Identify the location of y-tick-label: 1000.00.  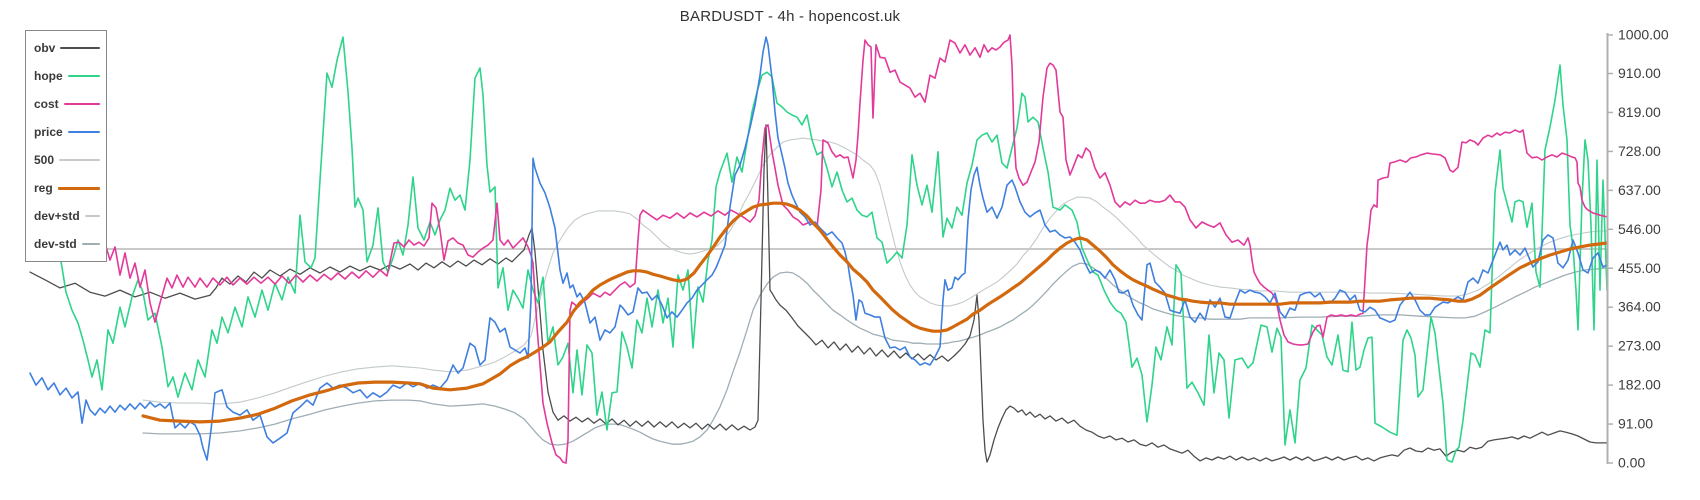
(1643, 35).